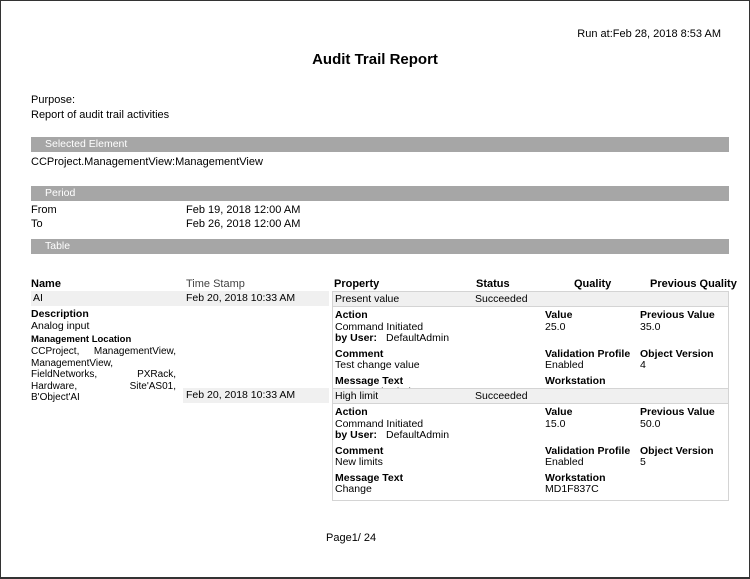  I want to click on entry-1-comment: Test change value, so click(377, 365).